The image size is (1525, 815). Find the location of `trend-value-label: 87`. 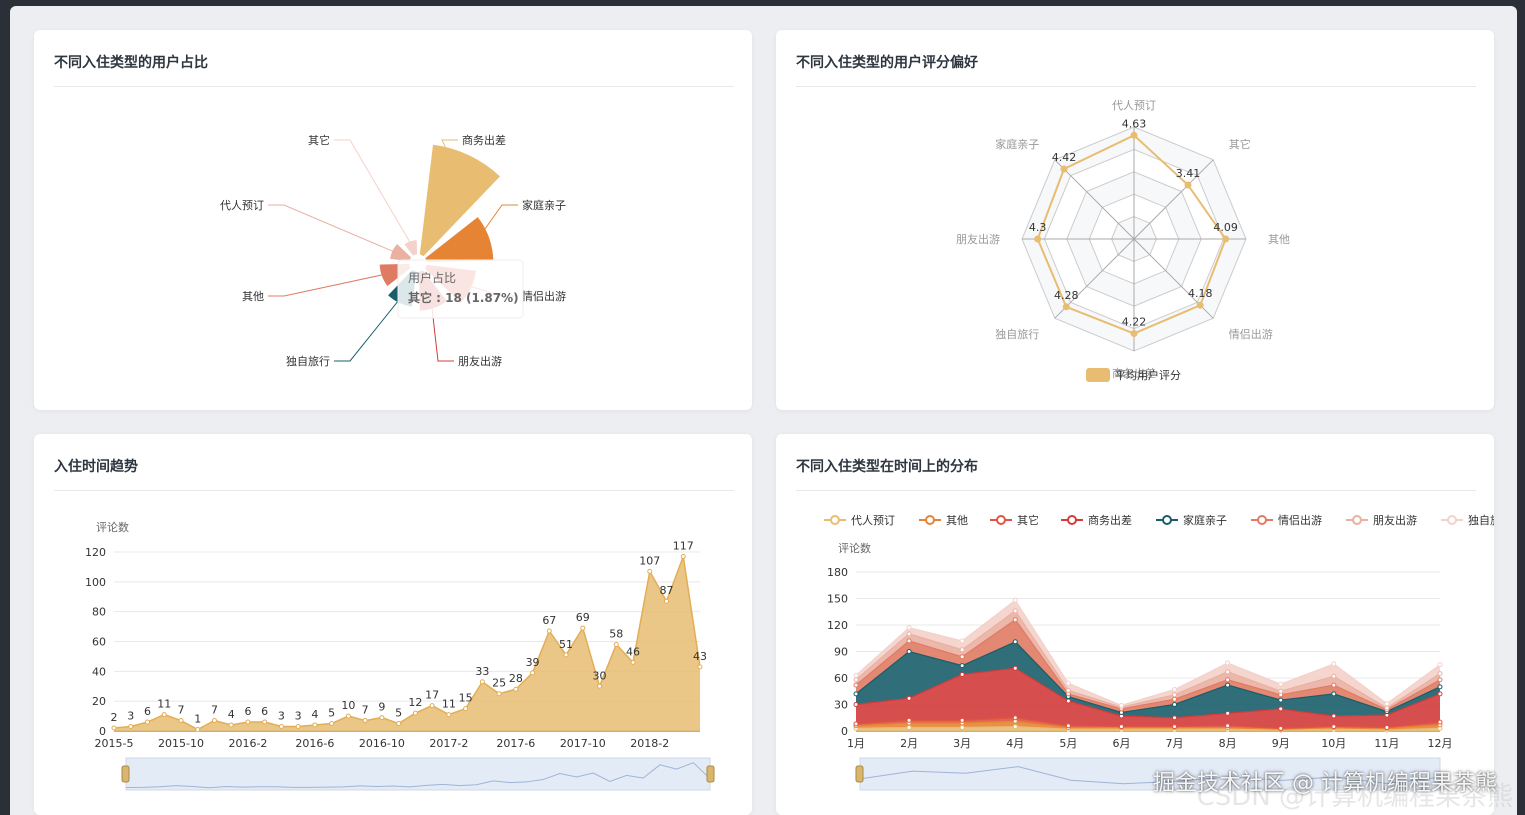

trend-value-label: 87 is located at coordinates (667, 590).